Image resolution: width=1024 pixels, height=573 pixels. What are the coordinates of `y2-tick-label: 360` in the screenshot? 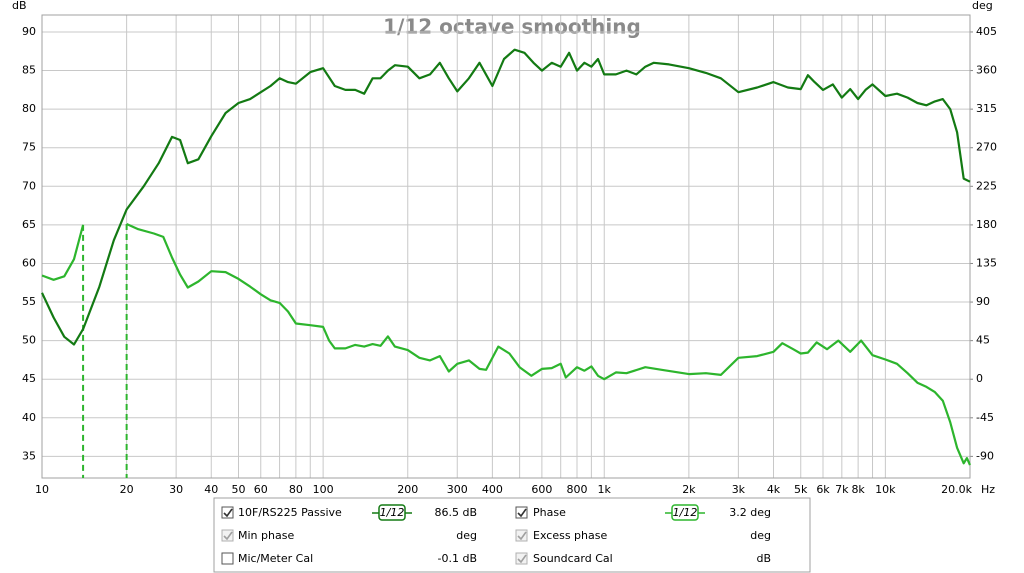 It's located at (986, 70).